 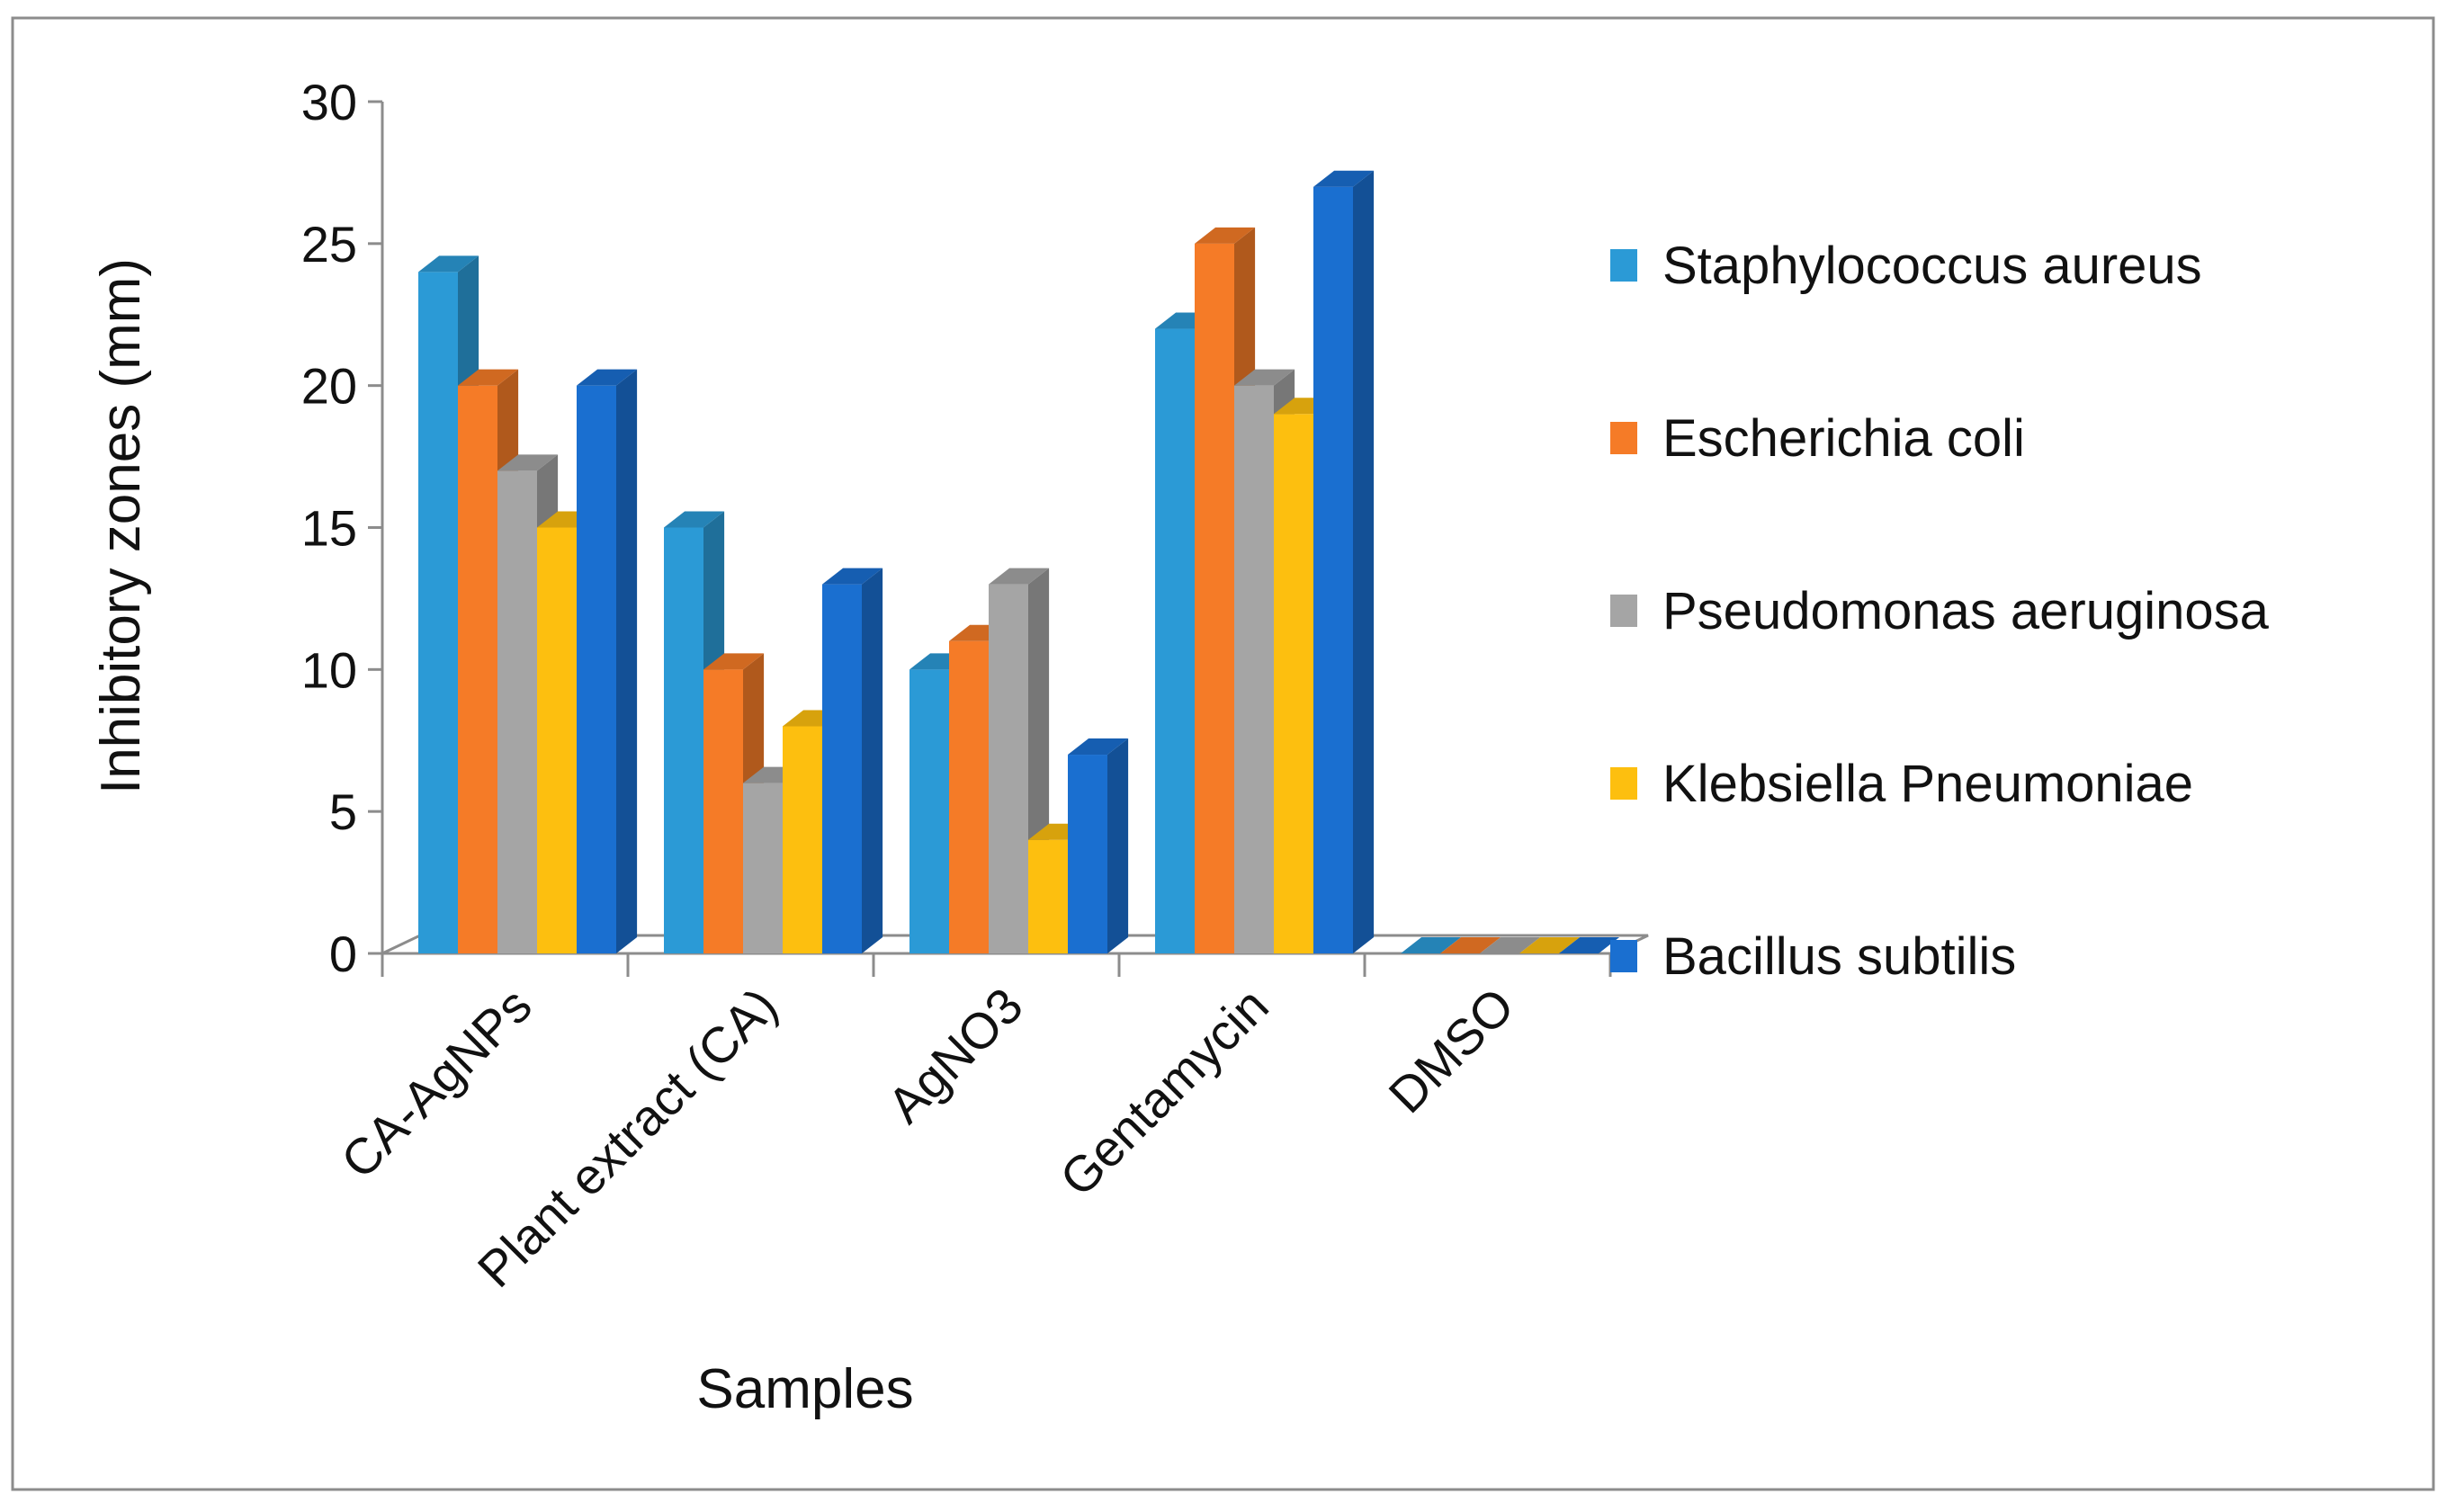 I want to click on legend-item: Klebsiella Pneumoniae, so click(x=1901, y=784).